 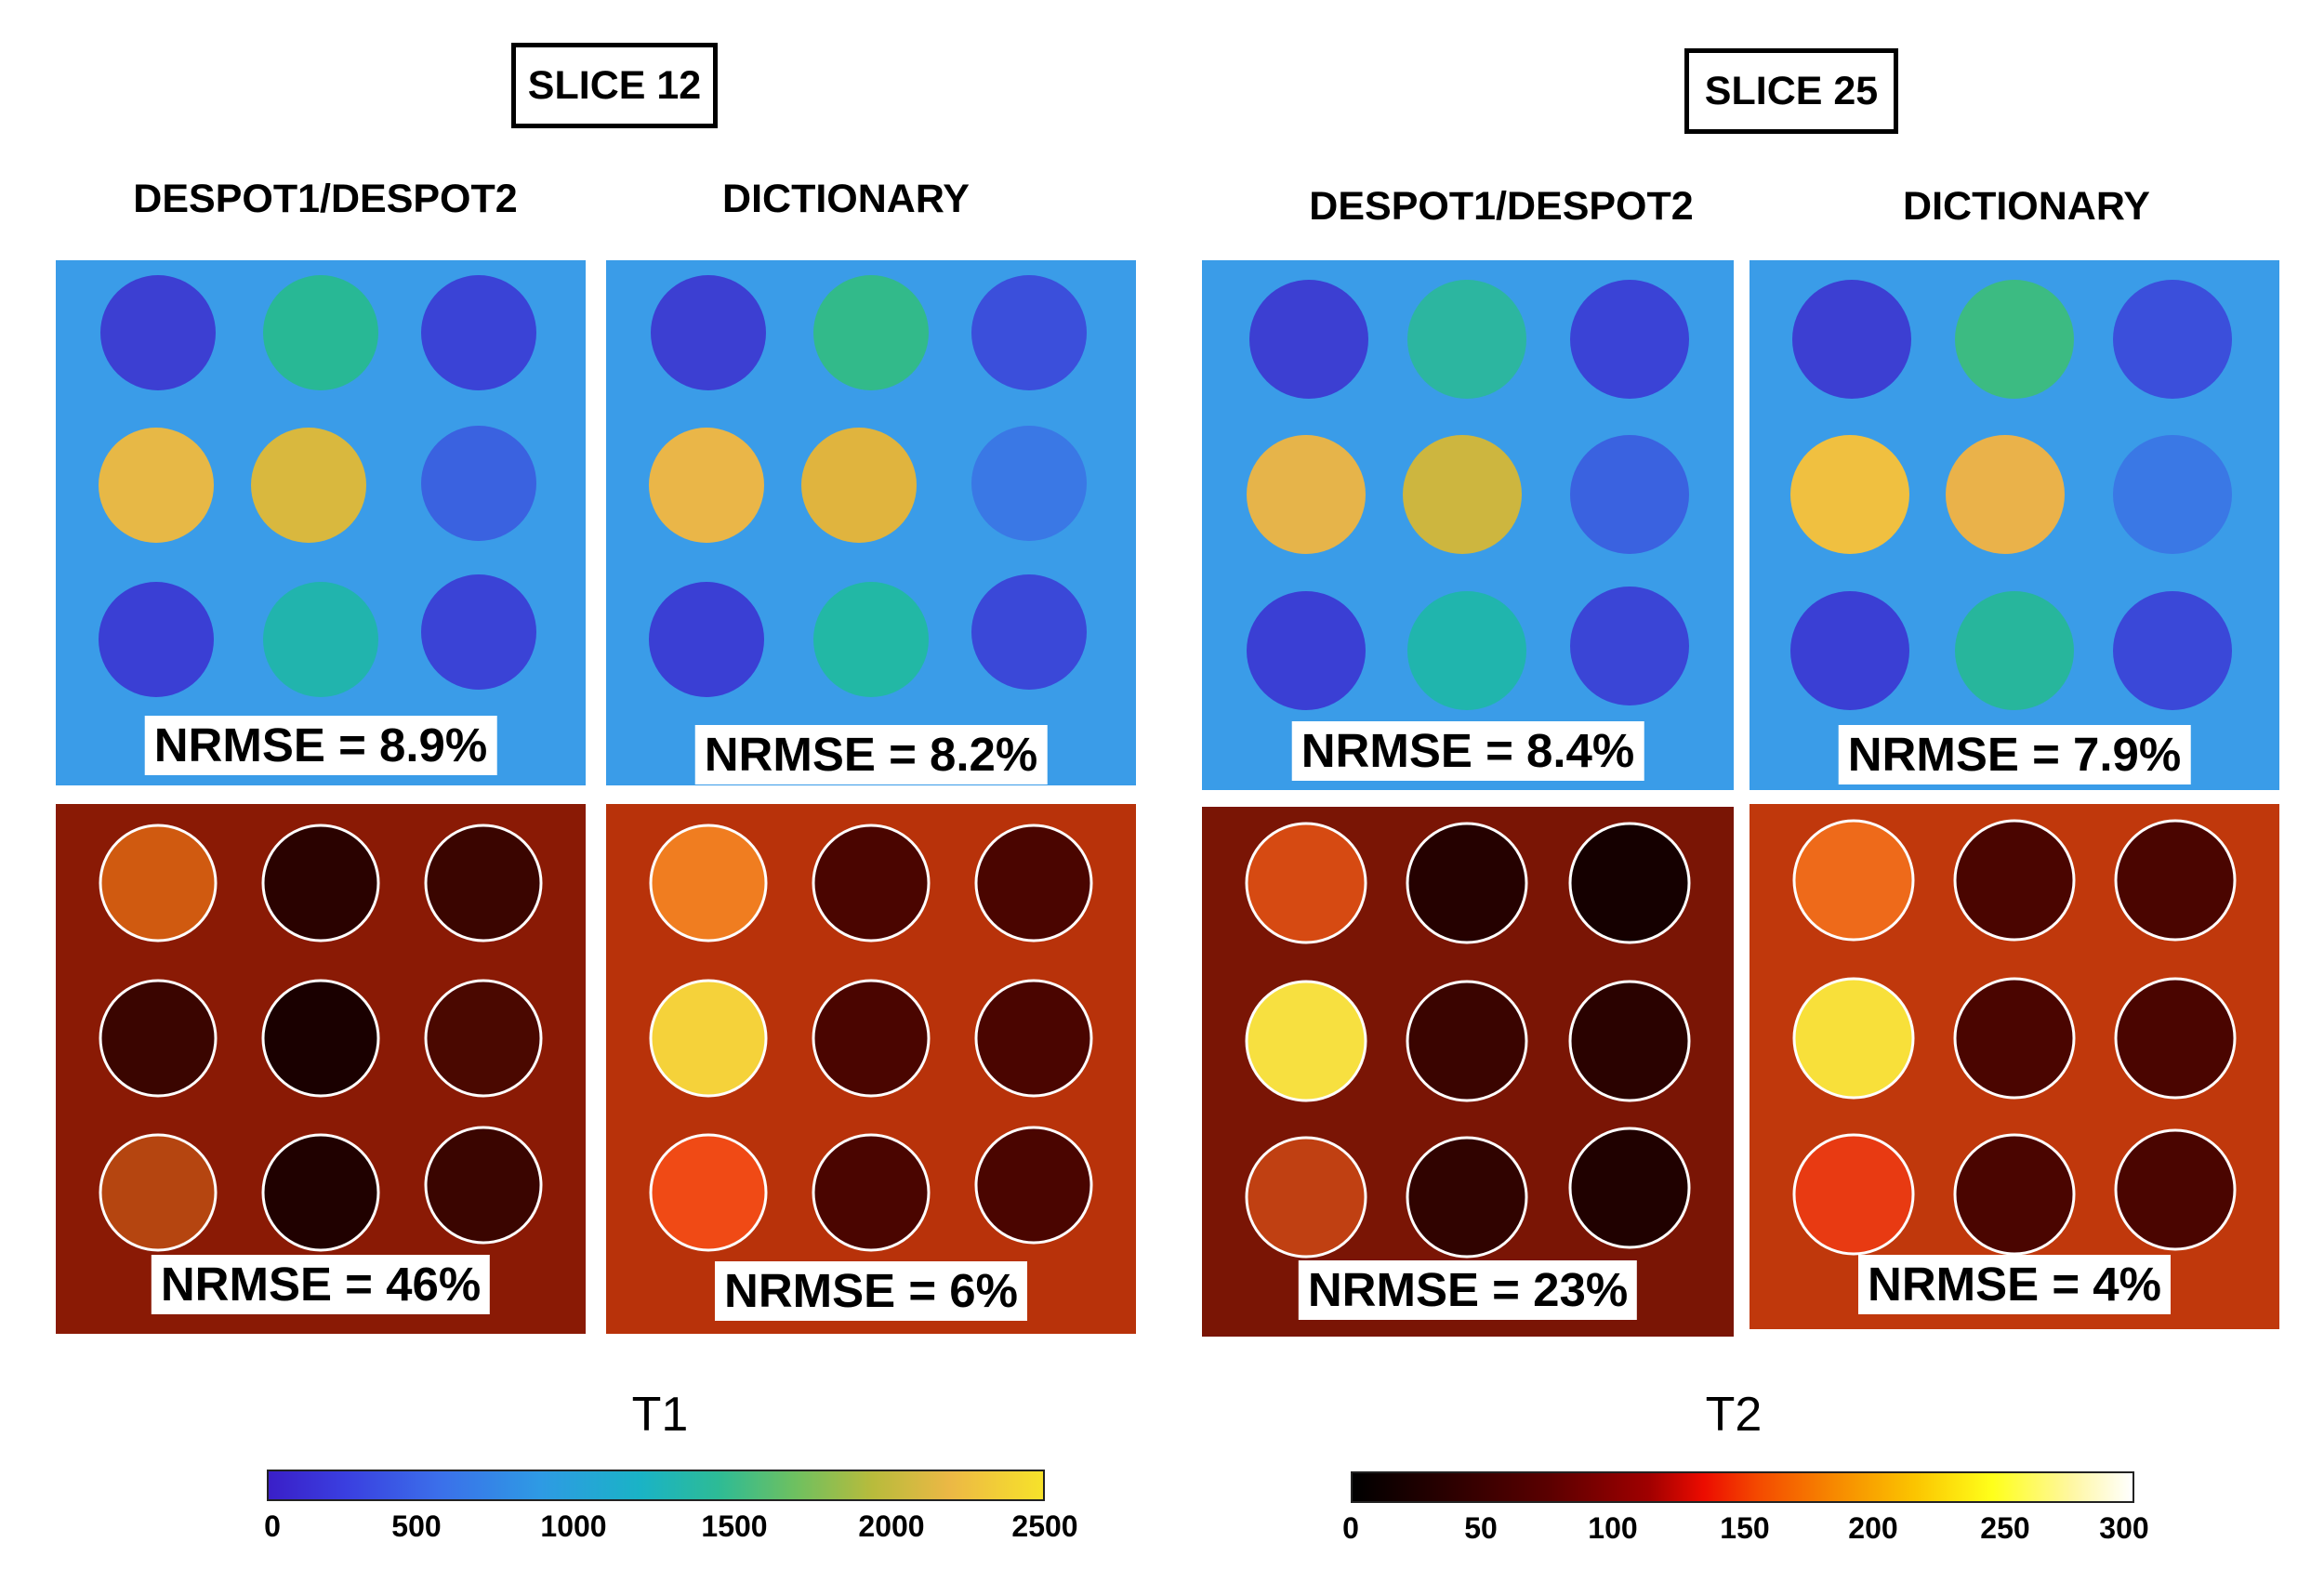 I want to click on t1-tick: 0, so click(x=272, y=1526).